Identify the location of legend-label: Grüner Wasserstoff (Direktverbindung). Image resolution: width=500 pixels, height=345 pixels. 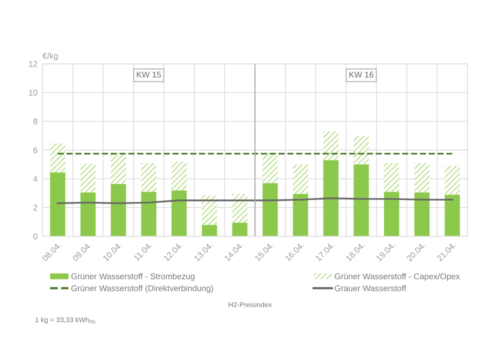
(142, 289).